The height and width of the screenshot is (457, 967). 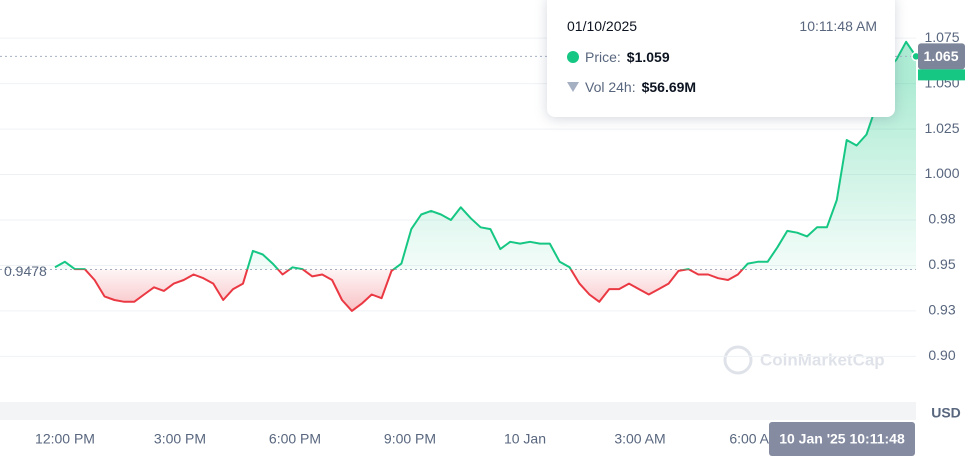 I want to click on price-value: $1.059, so click(x=648, y=57).